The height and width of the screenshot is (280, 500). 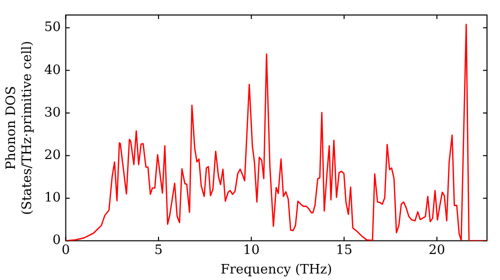 I want to click on y-tick-label: 10, so click(x=52, y=198).